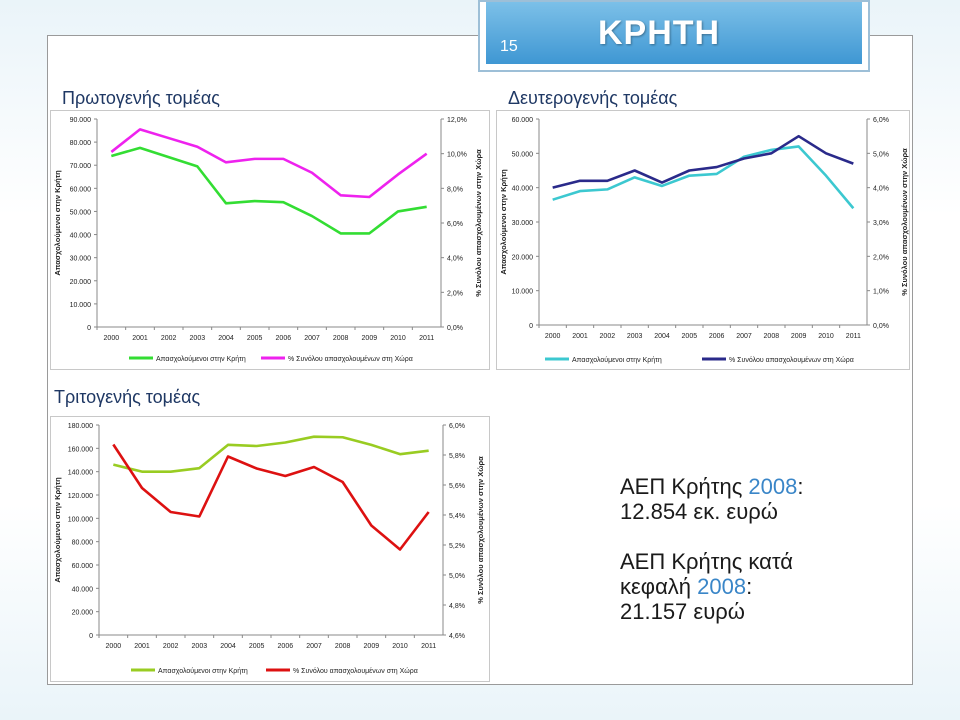 This screenshot has height=720, width=960. I want to click on gdp-line-4: κεφαλή 2008:, so click(712, 586).